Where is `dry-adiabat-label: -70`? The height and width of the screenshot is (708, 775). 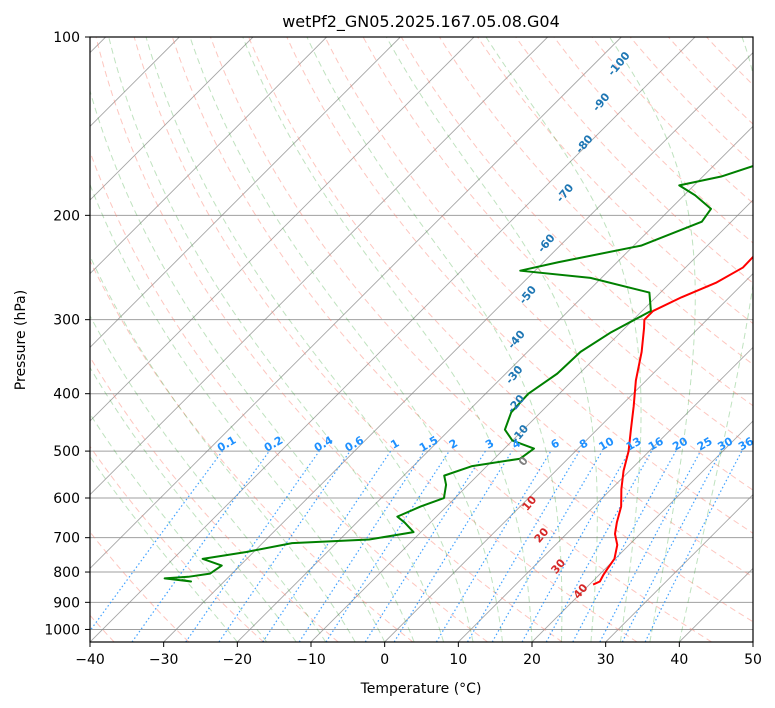
dry-adiabat-label: -70 is located at coordinates (565, 193).